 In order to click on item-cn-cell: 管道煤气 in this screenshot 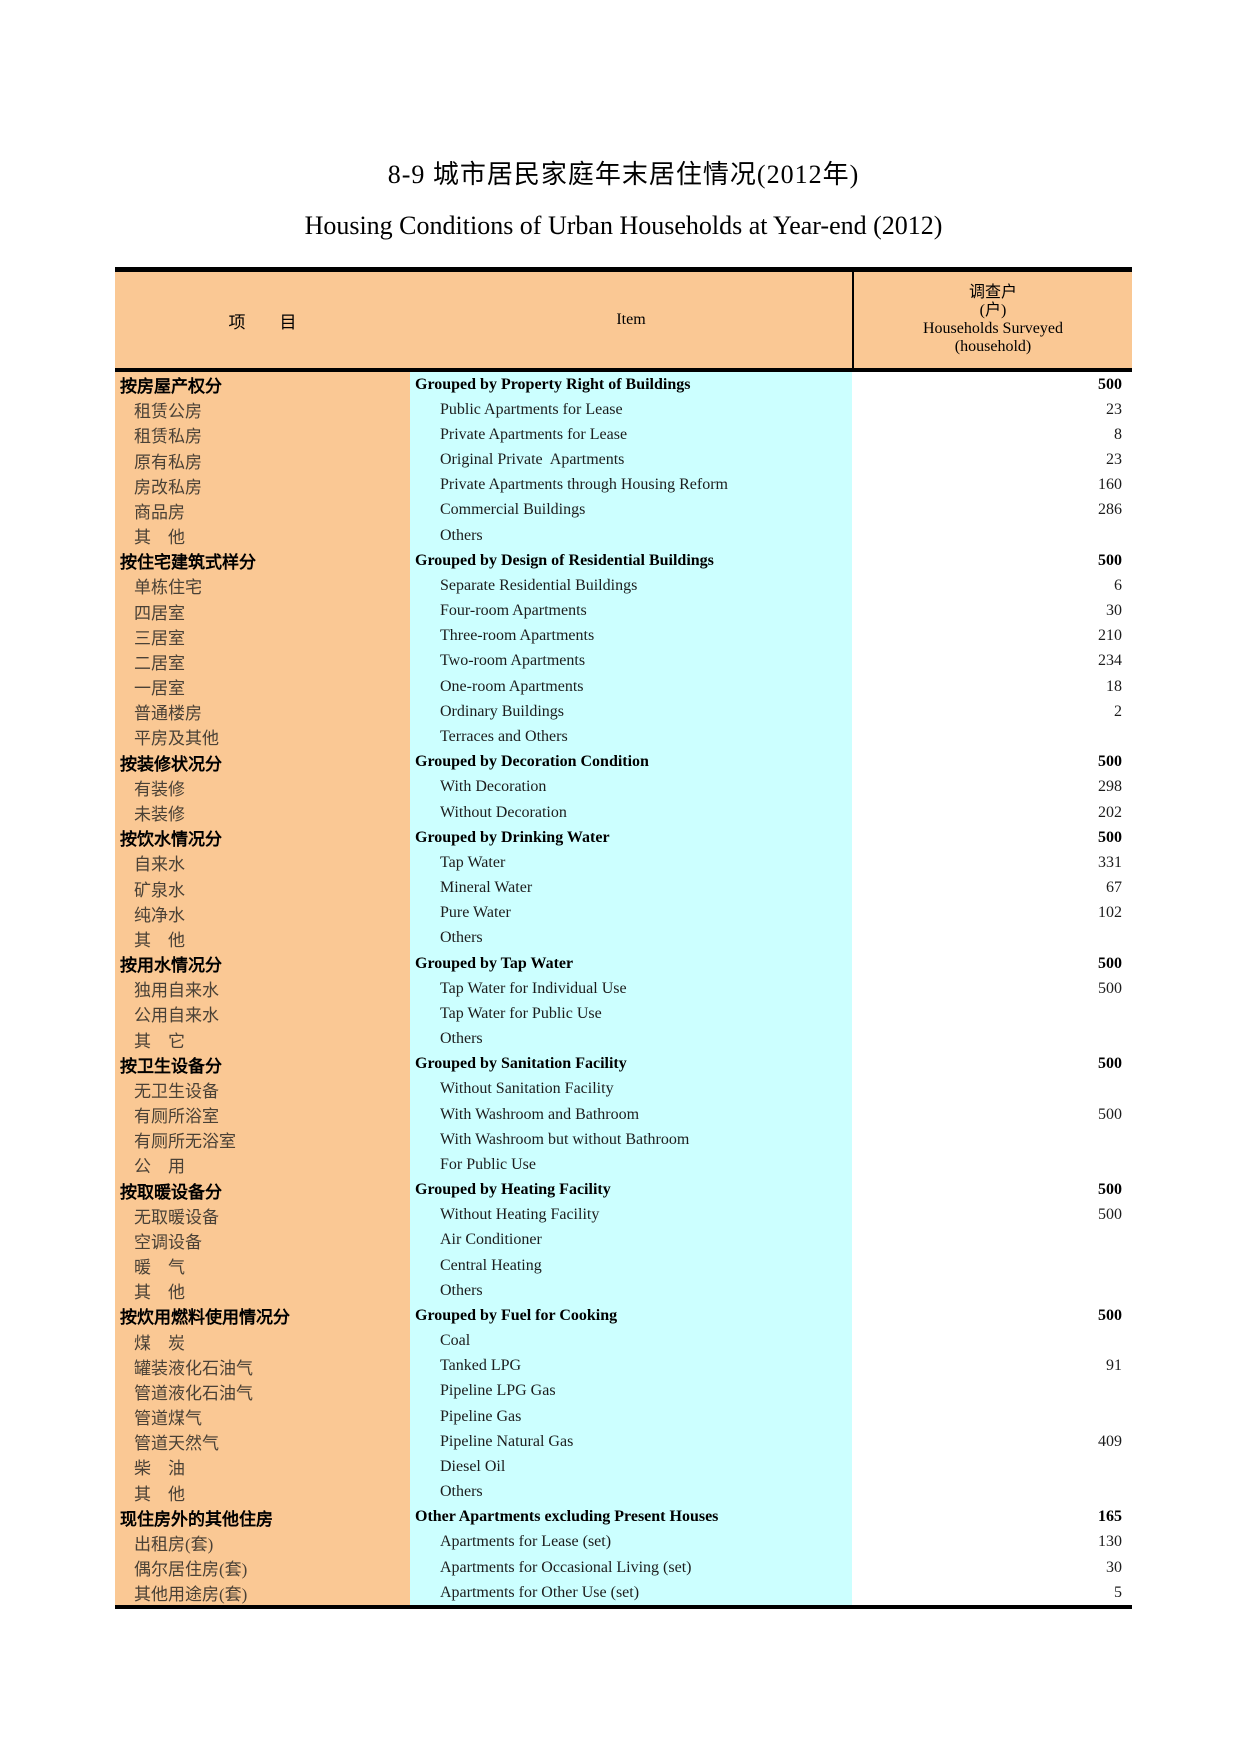, I will do `click(262, 1417)`.